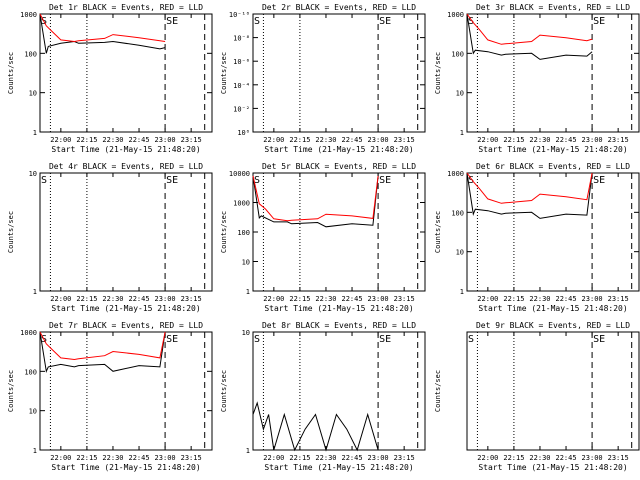 Image resolution: width=640 pixels, height=480 pixels. What do you see at coordinates (126, 325) in the screenshot?
I see `panel-title: Det 7r BLACK = Events, RED = LLD` at bounding box center [126, 325].